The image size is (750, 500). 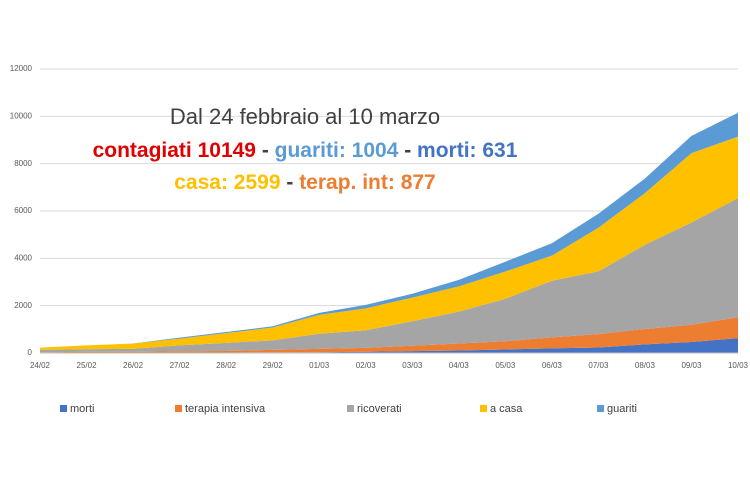 What do you see at coordinates (319, 365) in the screenshot?
I see `x-tick-label: 01/03` at bounding box center [319, 365].